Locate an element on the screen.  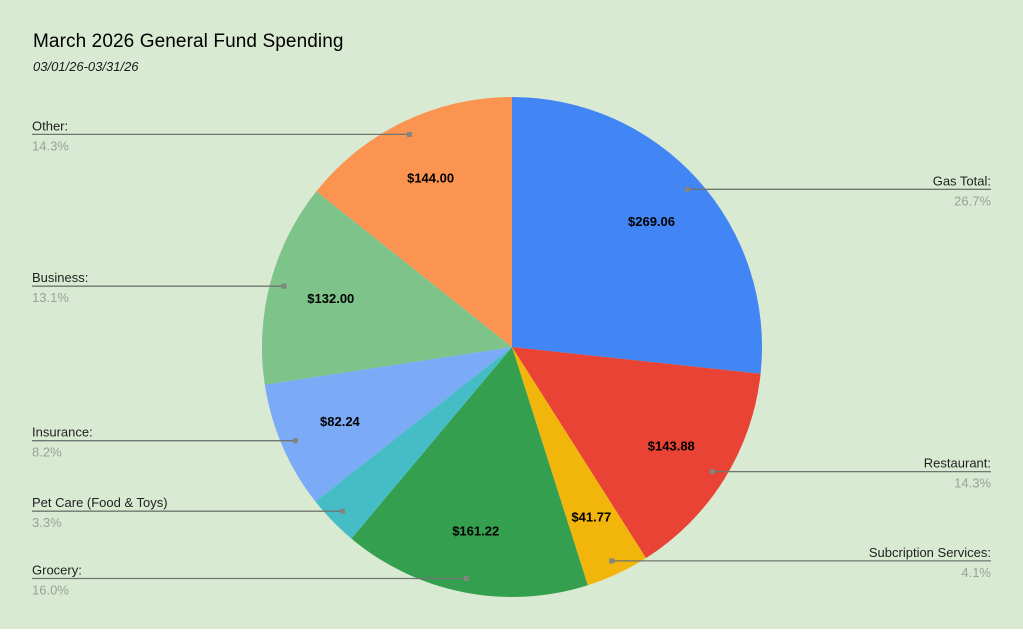
leader-dot-insurance is located at coordinates (295, 441).